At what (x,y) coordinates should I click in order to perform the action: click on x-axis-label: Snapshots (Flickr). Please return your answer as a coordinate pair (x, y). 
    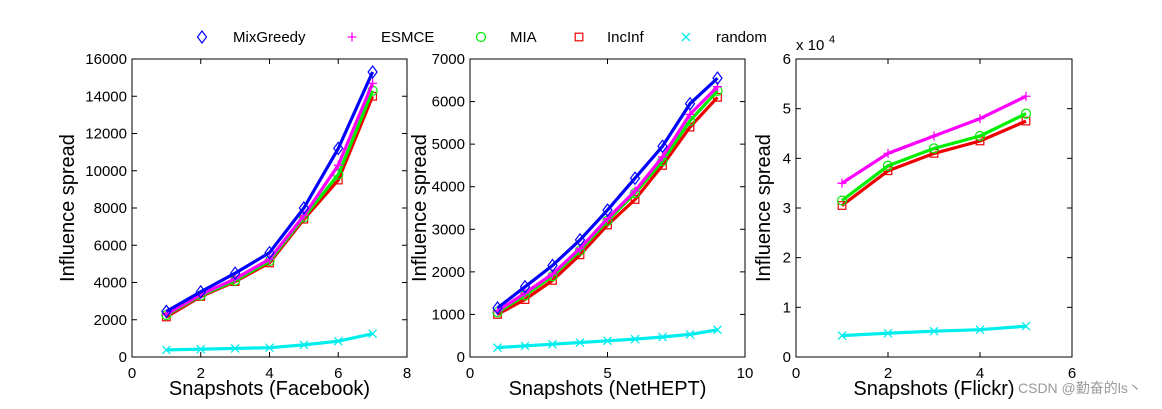
    Looking at the image, I should click on (933, 389).